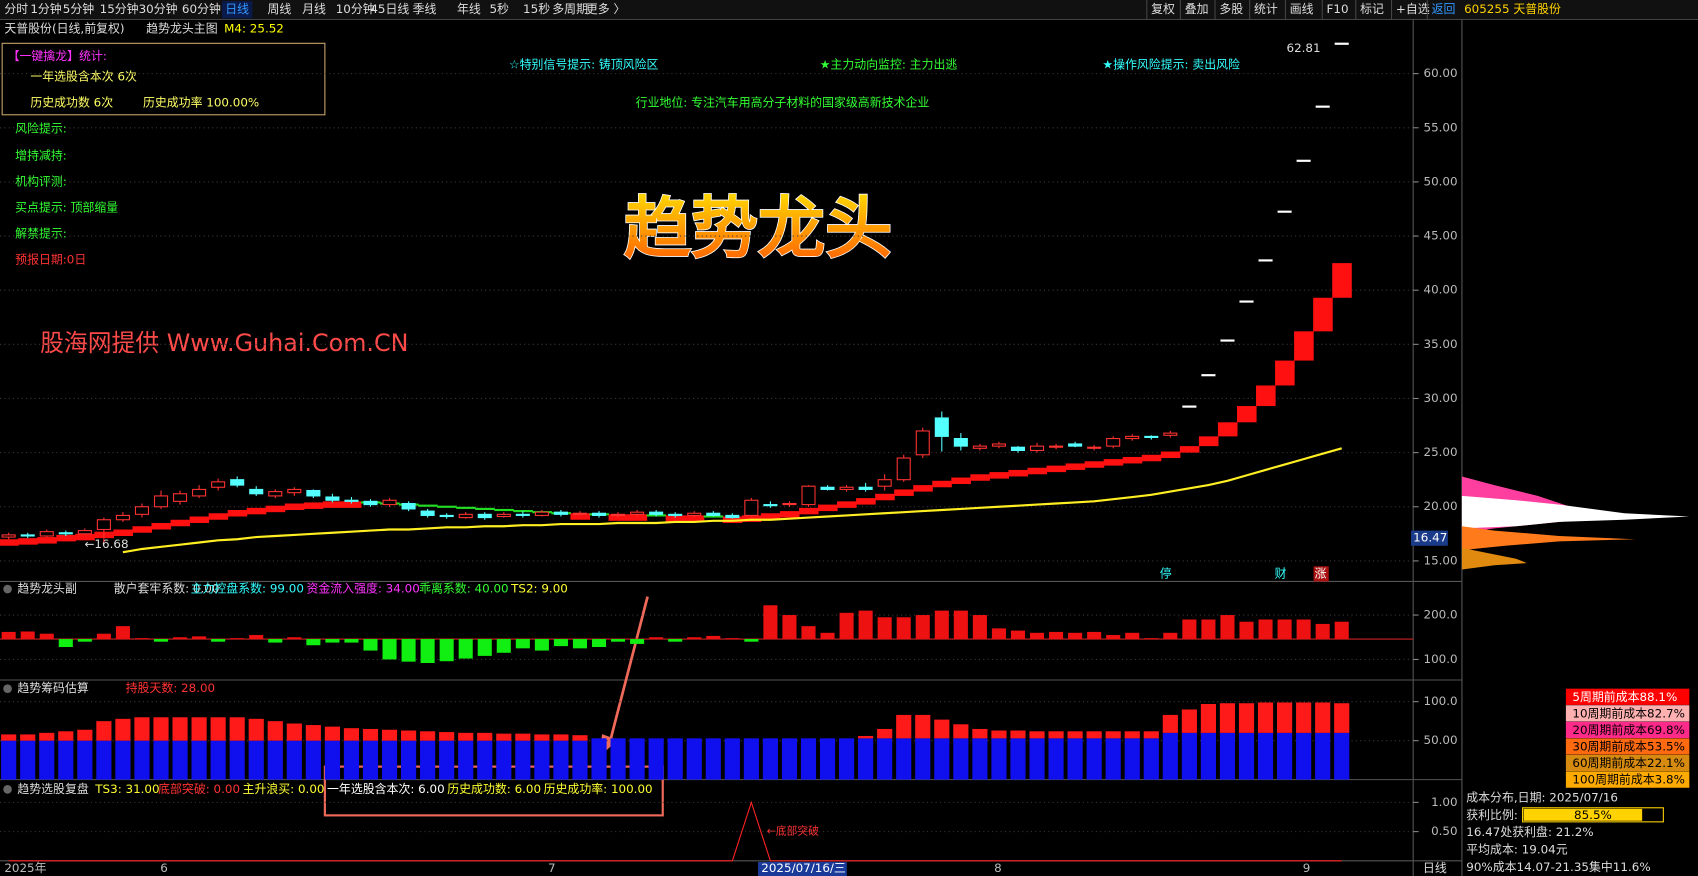 This screenshot has width=1698, height=876. I want to click on toolbar-button: 叠加, so click(1197, 9).